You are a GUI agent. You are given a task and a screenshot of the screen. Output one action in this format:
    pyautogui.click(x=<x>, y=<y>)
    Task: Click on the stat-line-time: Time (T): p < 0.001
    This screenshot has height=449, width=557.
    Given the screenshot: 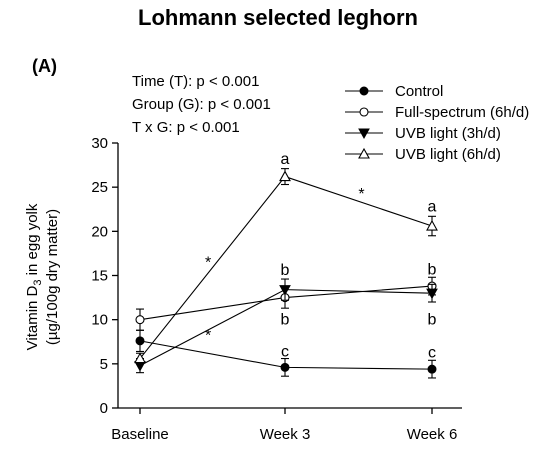 What is the action you would take?
    pyautogui.click(x=195, y=81)
    